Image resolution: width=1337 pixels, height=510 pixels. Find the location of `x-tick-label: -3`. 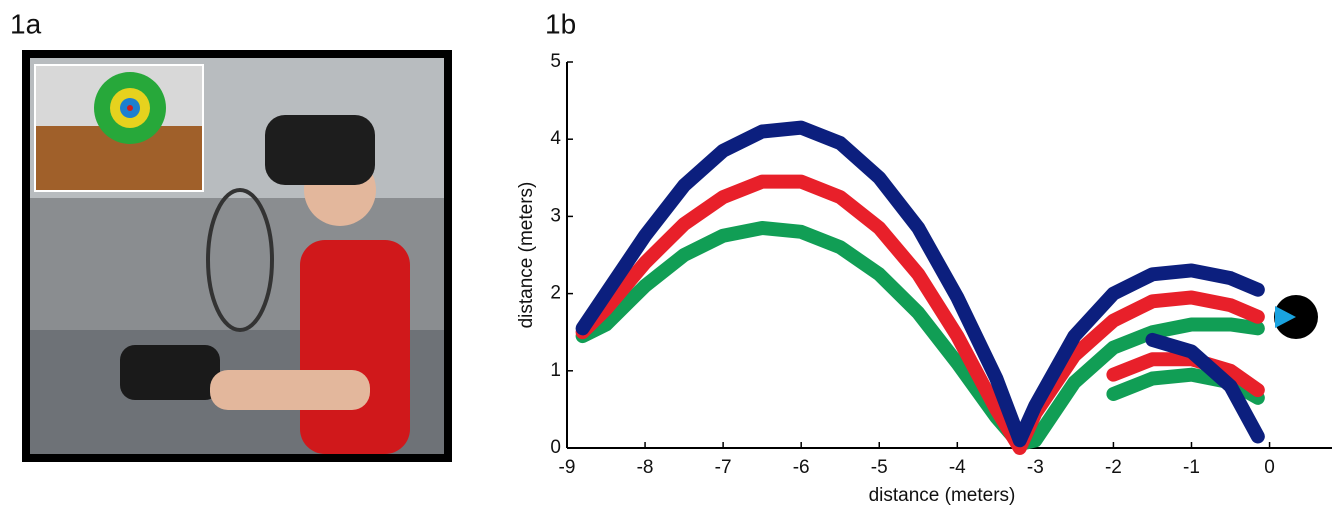

x-tick-label: -3 is located at coordinates (1035, 467).